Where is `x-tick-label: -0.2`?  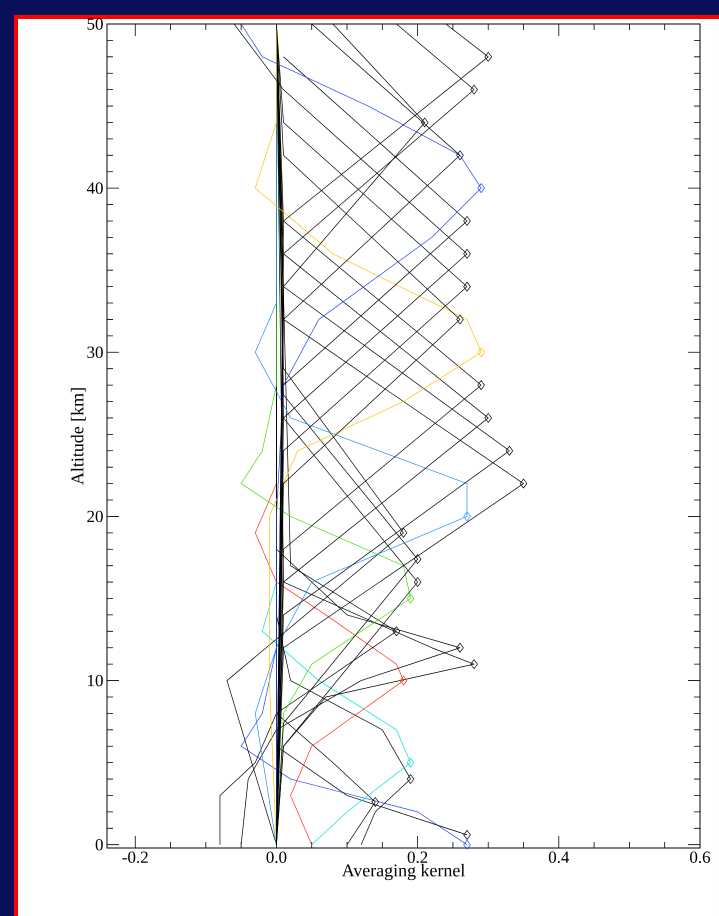
x-tick-label: -0.2 is located at coordinates (135, 858).